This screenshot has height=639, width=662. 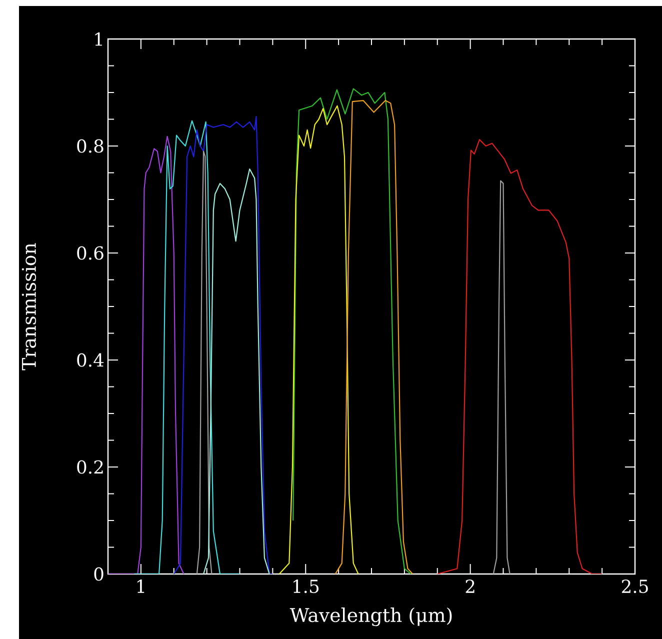 What do you see at coordinates (29, 306) in the screenshot?
I see `y-axis-title: Transmission` at bounding box center [29, 306].